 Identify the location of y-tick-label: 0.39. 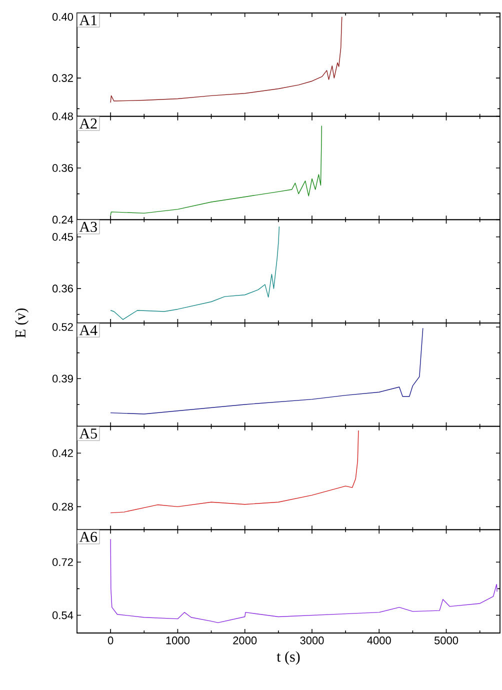
(62, 378).